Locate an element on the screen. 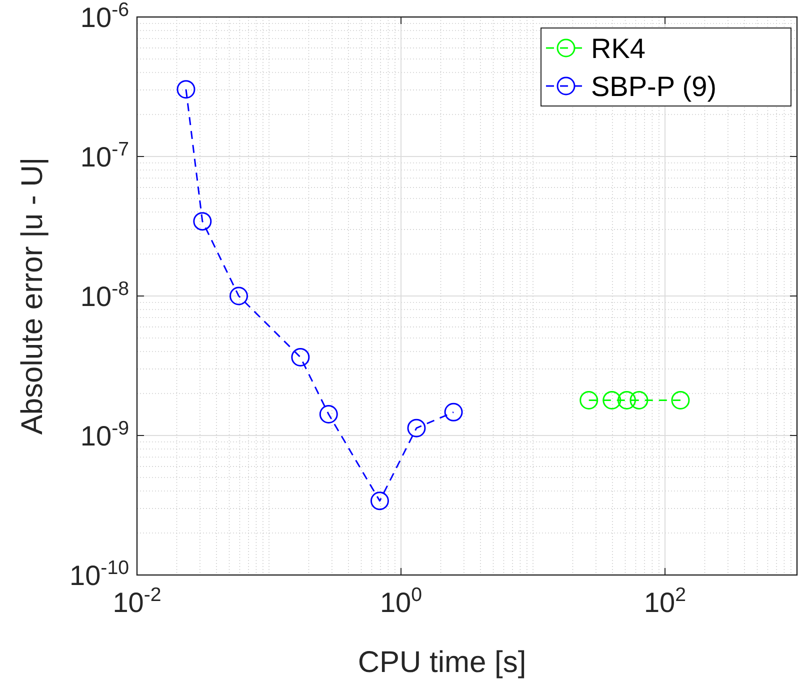  x-tick-label: 10$^{2}$ is located at coordinates (665, 601).